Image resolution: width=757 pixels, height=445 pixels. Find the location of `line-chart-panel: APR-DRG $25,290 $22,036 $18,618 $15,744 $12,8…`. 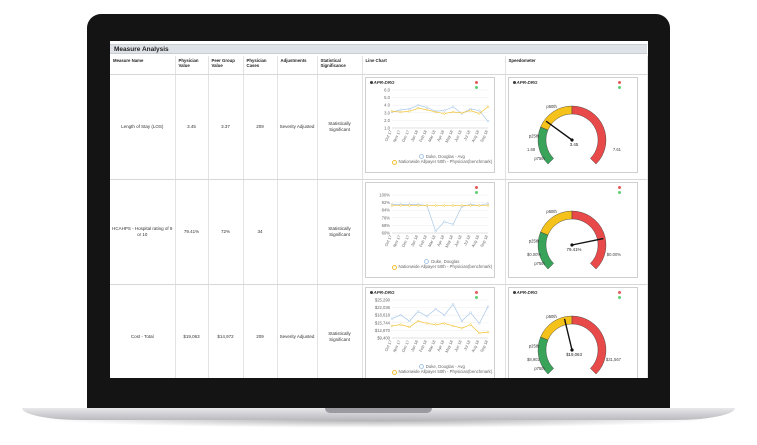

line-chart-panel: APR-DRG $25,290 $22,036 $18,618 $15,744 $12,8… is located at coordinates (429, 332).